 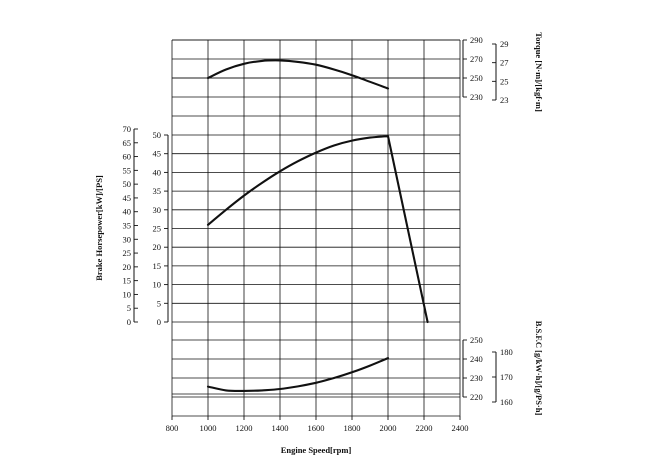 What do you see at coordinates (460, 428) in the screenshot?
I see `x-tick-label: 2400` at bounding box center [460, 428].